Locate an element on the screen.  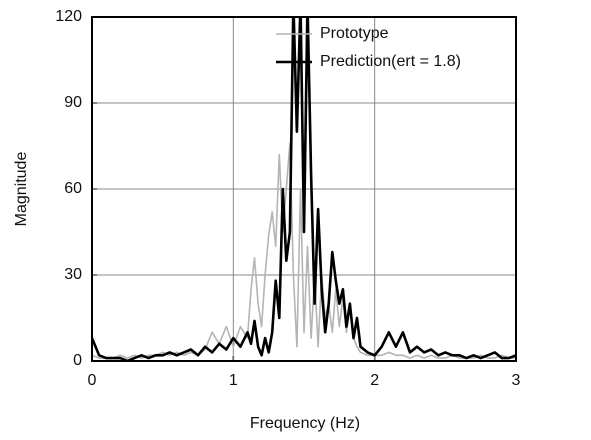
x-tick-label: 1 is located at coordinates (233, 380).